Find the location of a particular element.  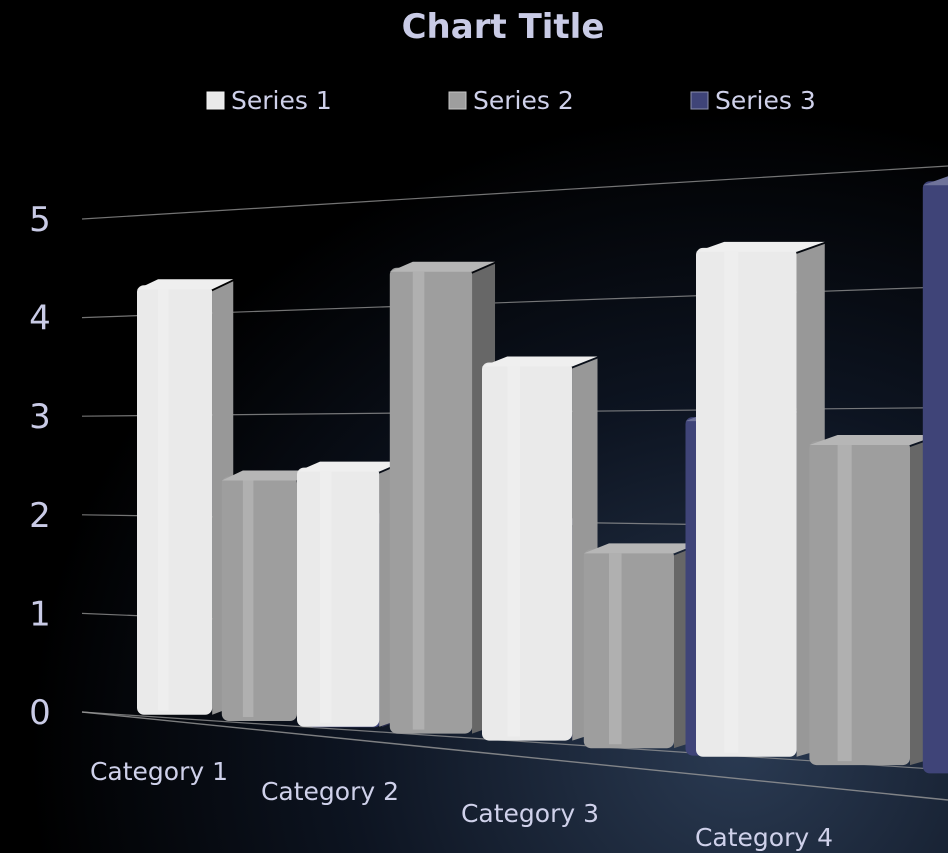

legend-label: Series 1 is located at coordinates (281, 100).